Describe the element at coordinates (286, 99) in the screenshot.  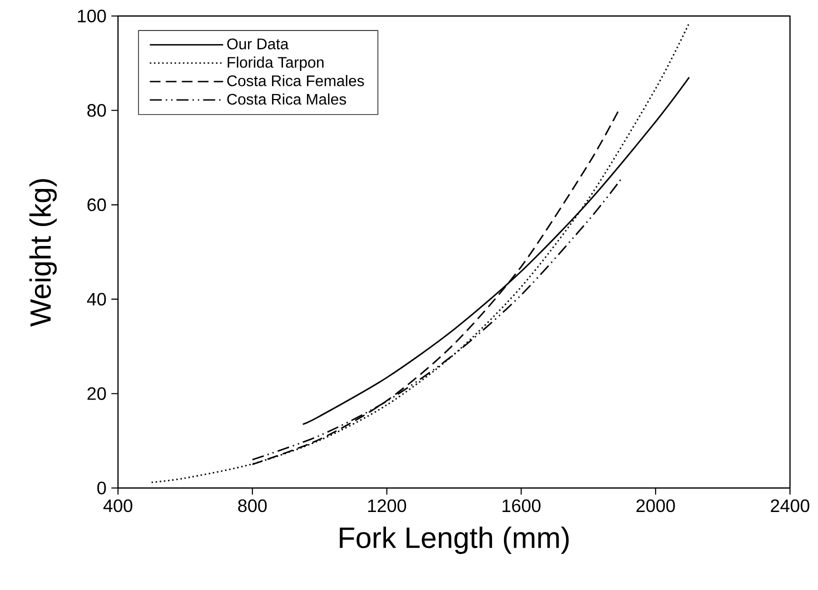
I see `legend-label: Costa Rica Males` at that location.